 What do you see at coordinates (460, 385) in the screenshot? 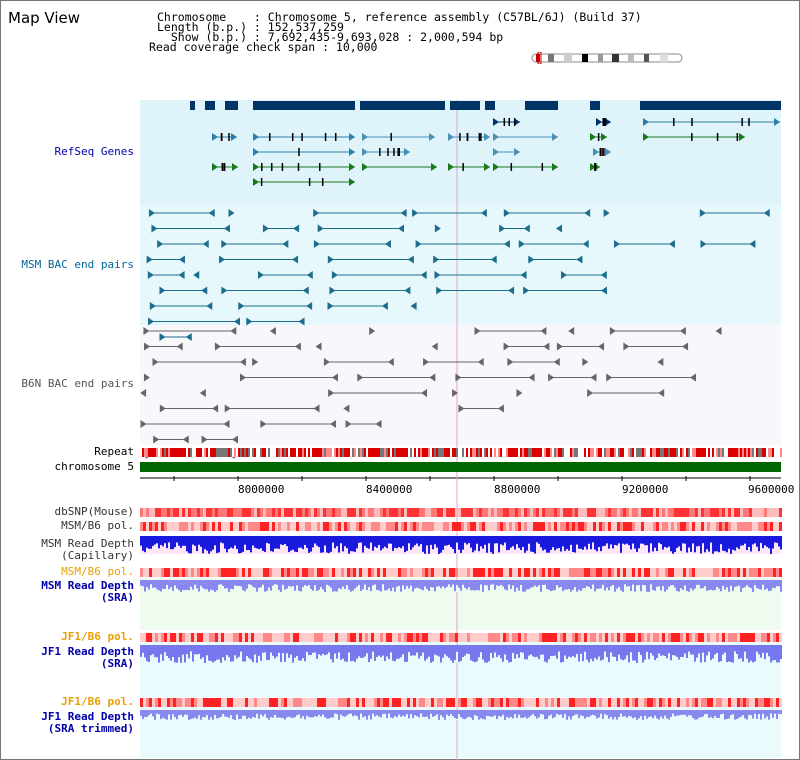
I see `b6n-bac-track` at bounding box center [460, 385].